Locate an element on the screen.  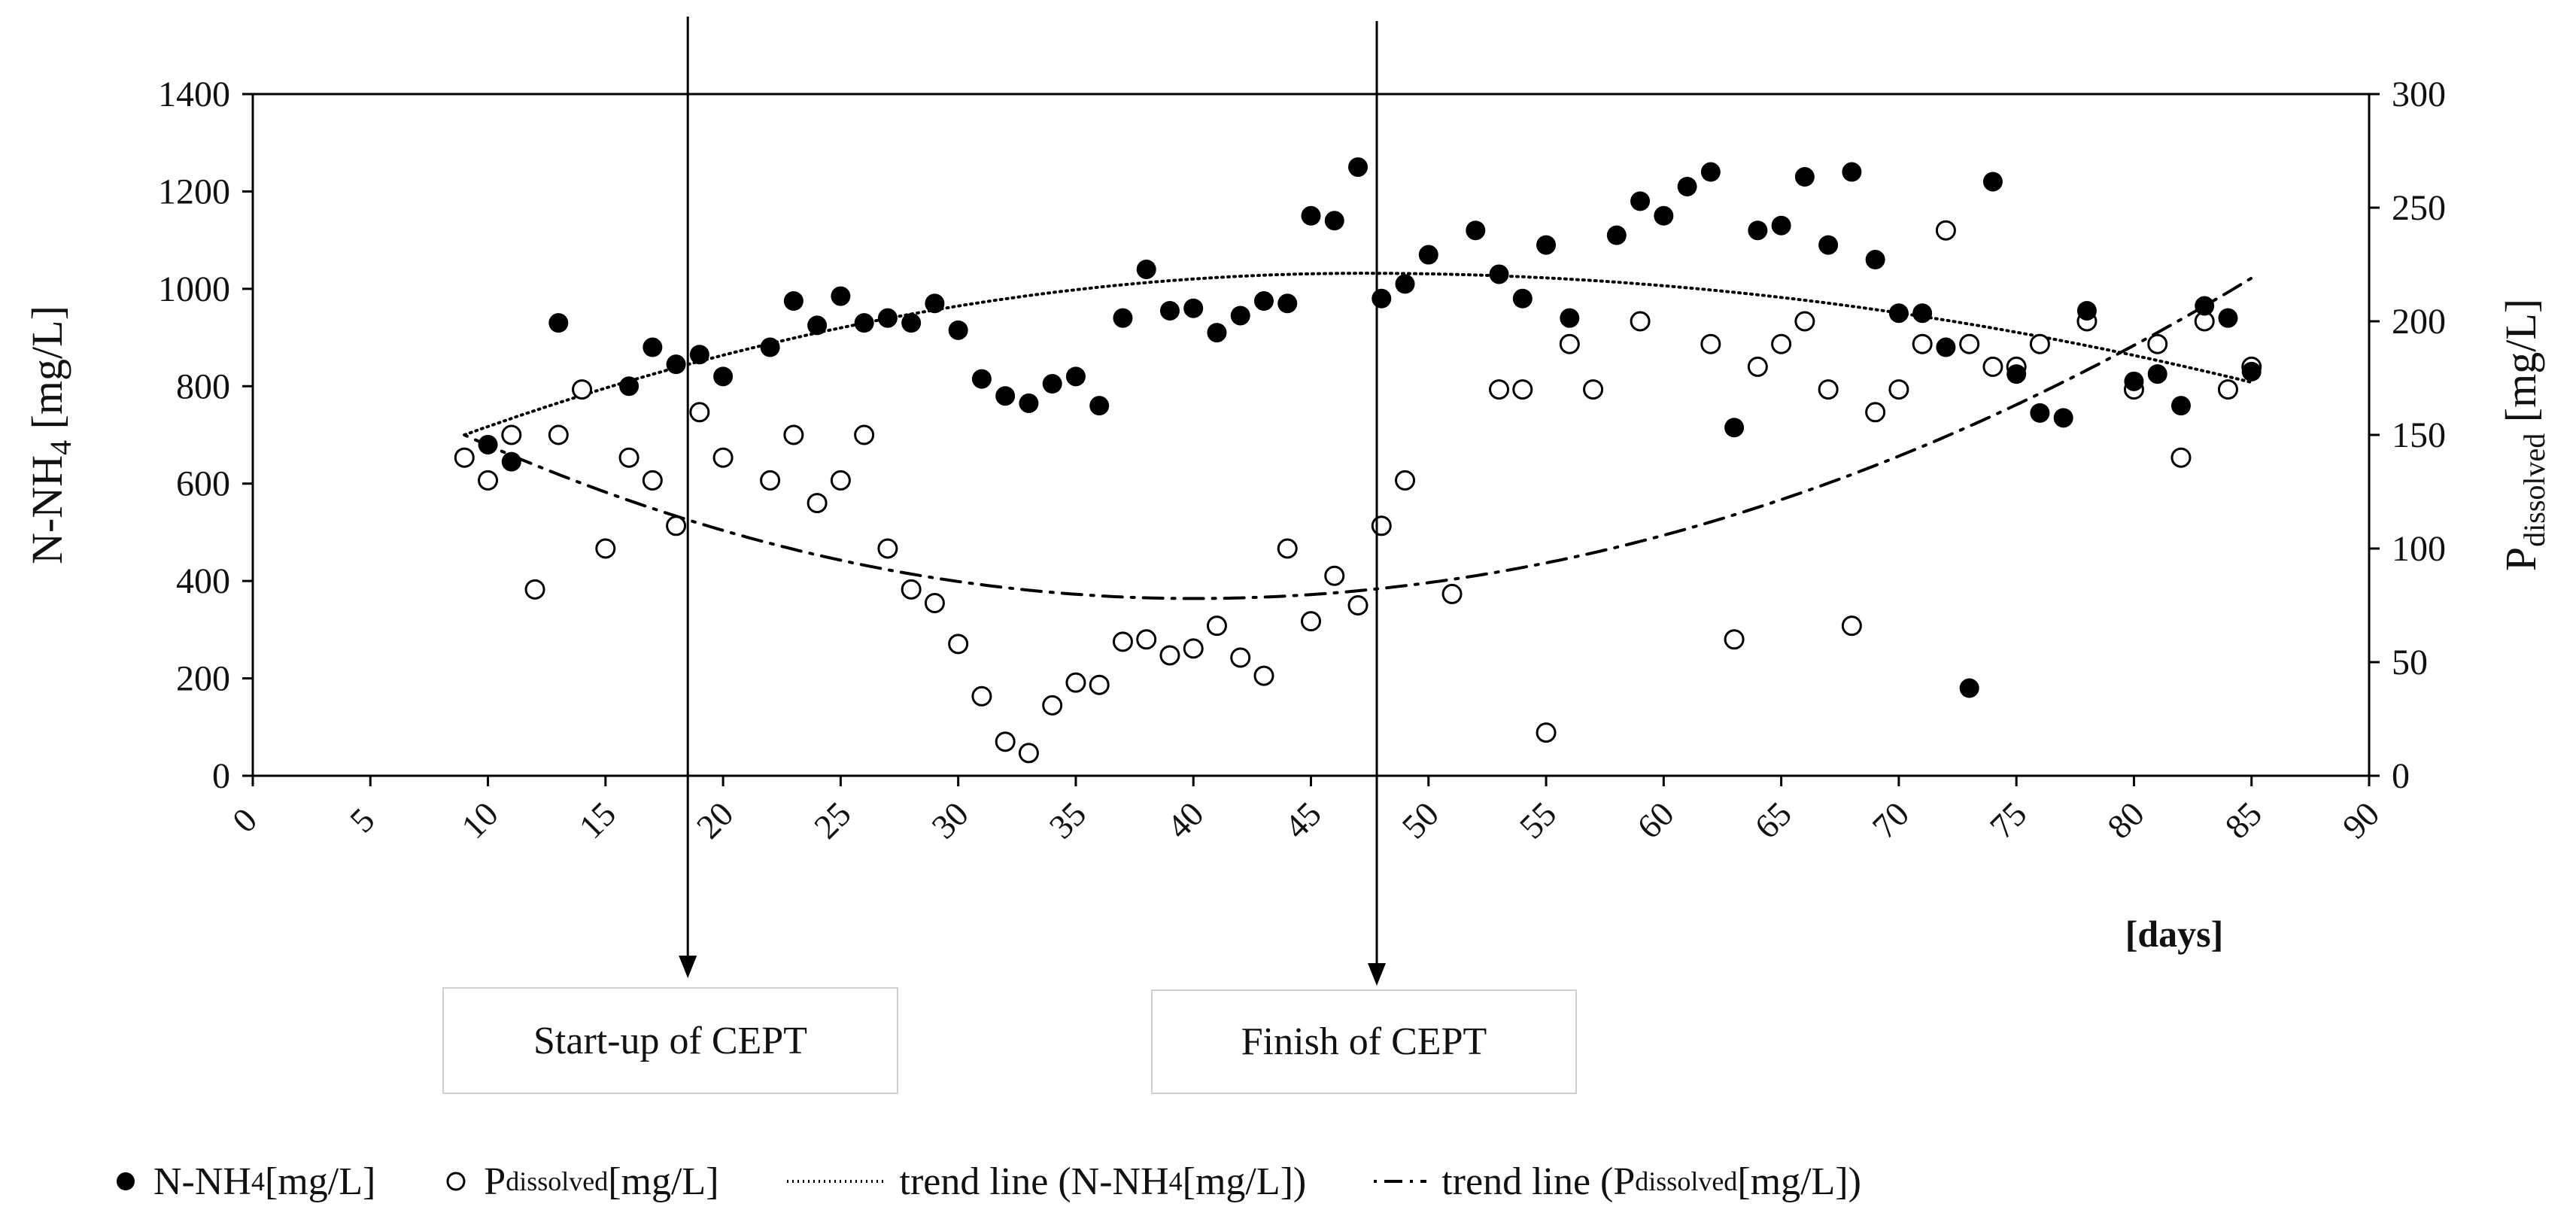
y-axis-right-label: Pdissolved [mg/L] is located at coordinates (2523, 435).